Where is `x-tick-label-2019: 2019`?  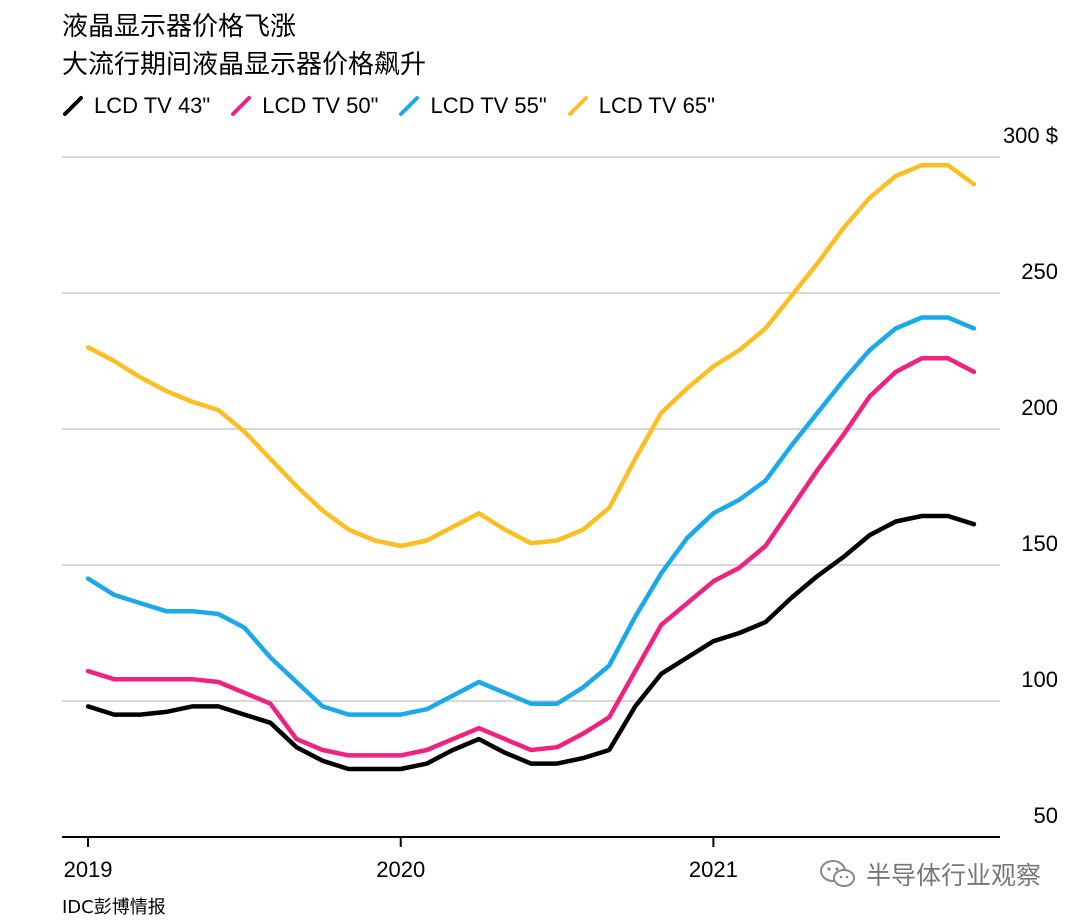 x-tick-label-2019: 2019 is located at coordinates (88, 869).